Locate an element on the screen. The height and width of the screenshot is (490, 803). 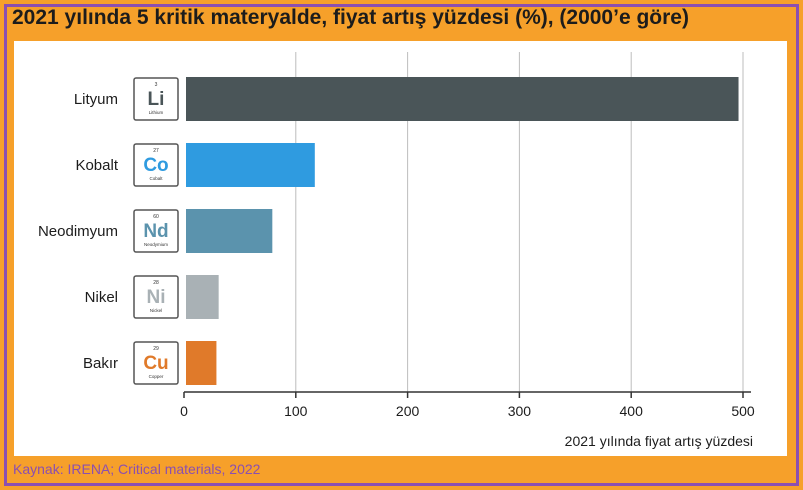
x-axis-title: 2021 yılında fiyat artış yüzdesi is located at coordinates (659, 441).